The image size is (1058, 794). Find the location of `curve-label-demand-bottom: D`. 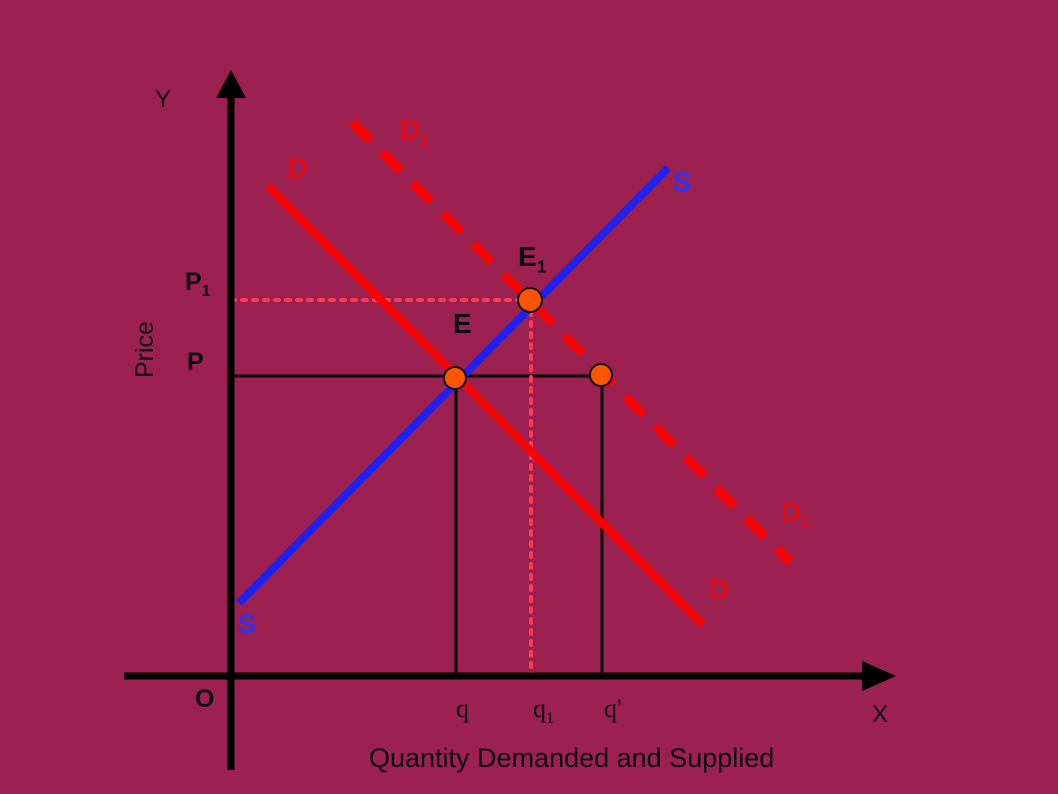

curve-label-demand-bottom: D is located at coordinates (719, 592).